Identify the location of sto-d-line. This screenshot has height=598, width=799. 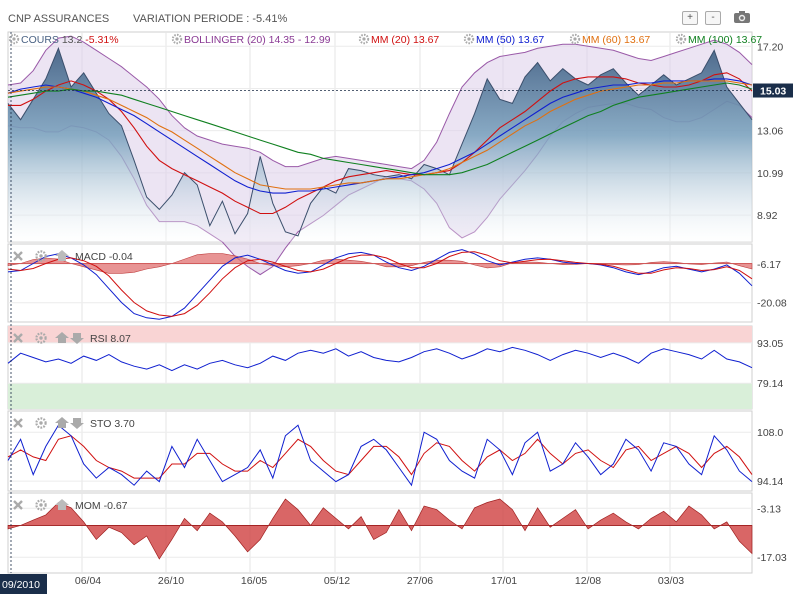
(380, 457).